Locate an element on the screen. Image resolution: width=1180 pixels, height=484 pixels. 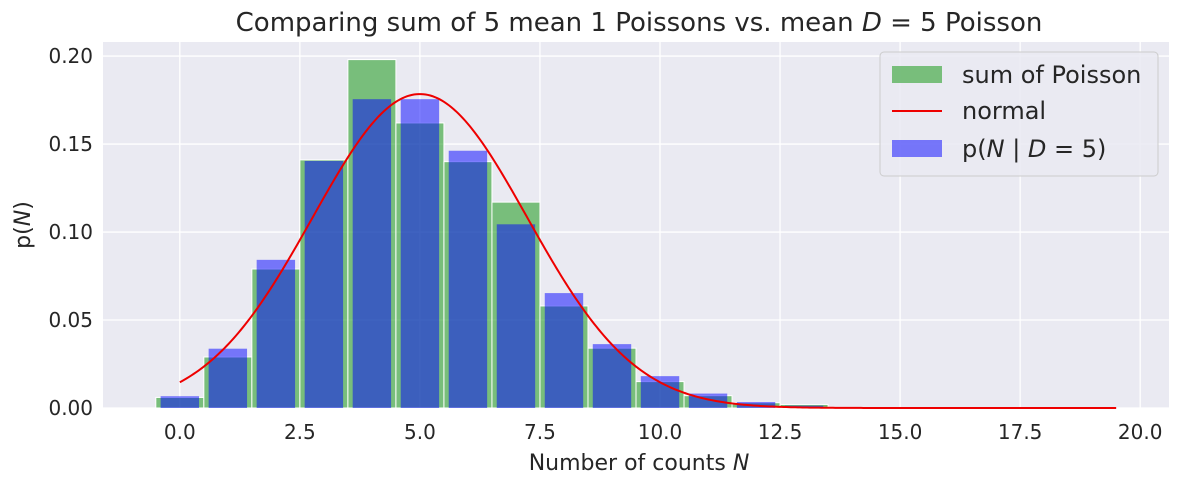
legend-frame is located at coordinates (1019, 114).